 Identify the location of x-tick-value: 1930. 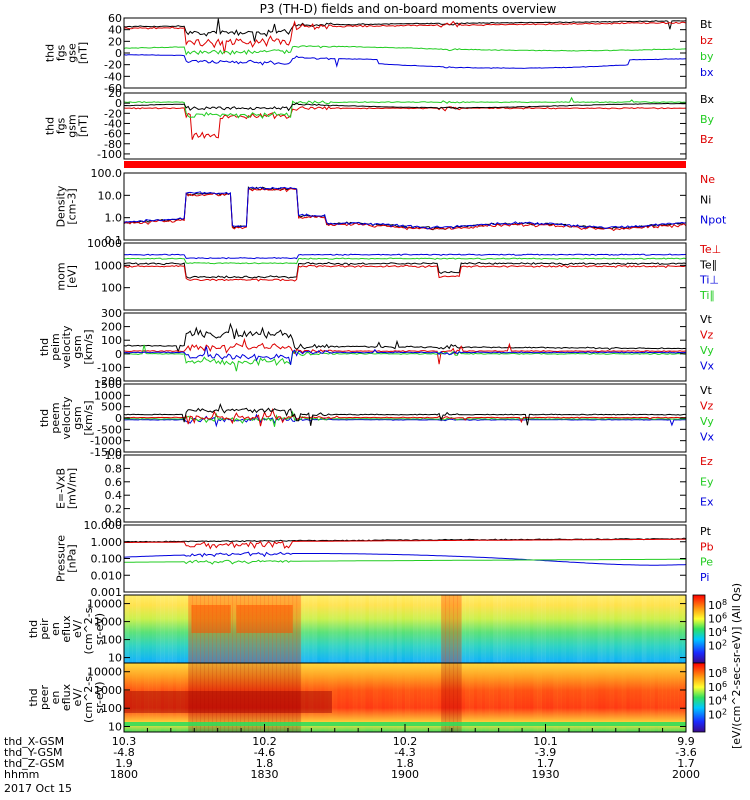
(546, 774).